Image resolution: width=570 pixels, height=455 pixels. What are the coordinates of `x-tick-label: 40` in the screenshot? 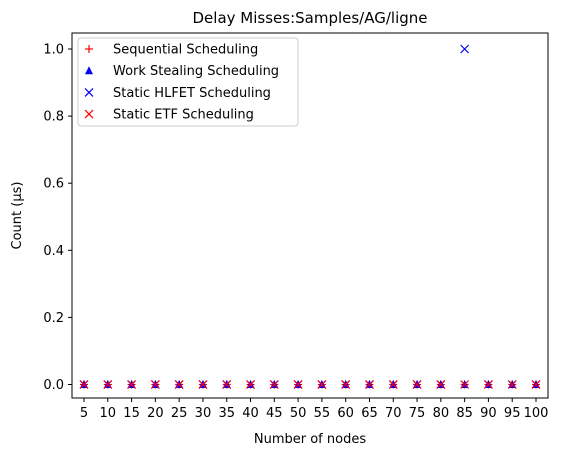 It's located at (250, 413).